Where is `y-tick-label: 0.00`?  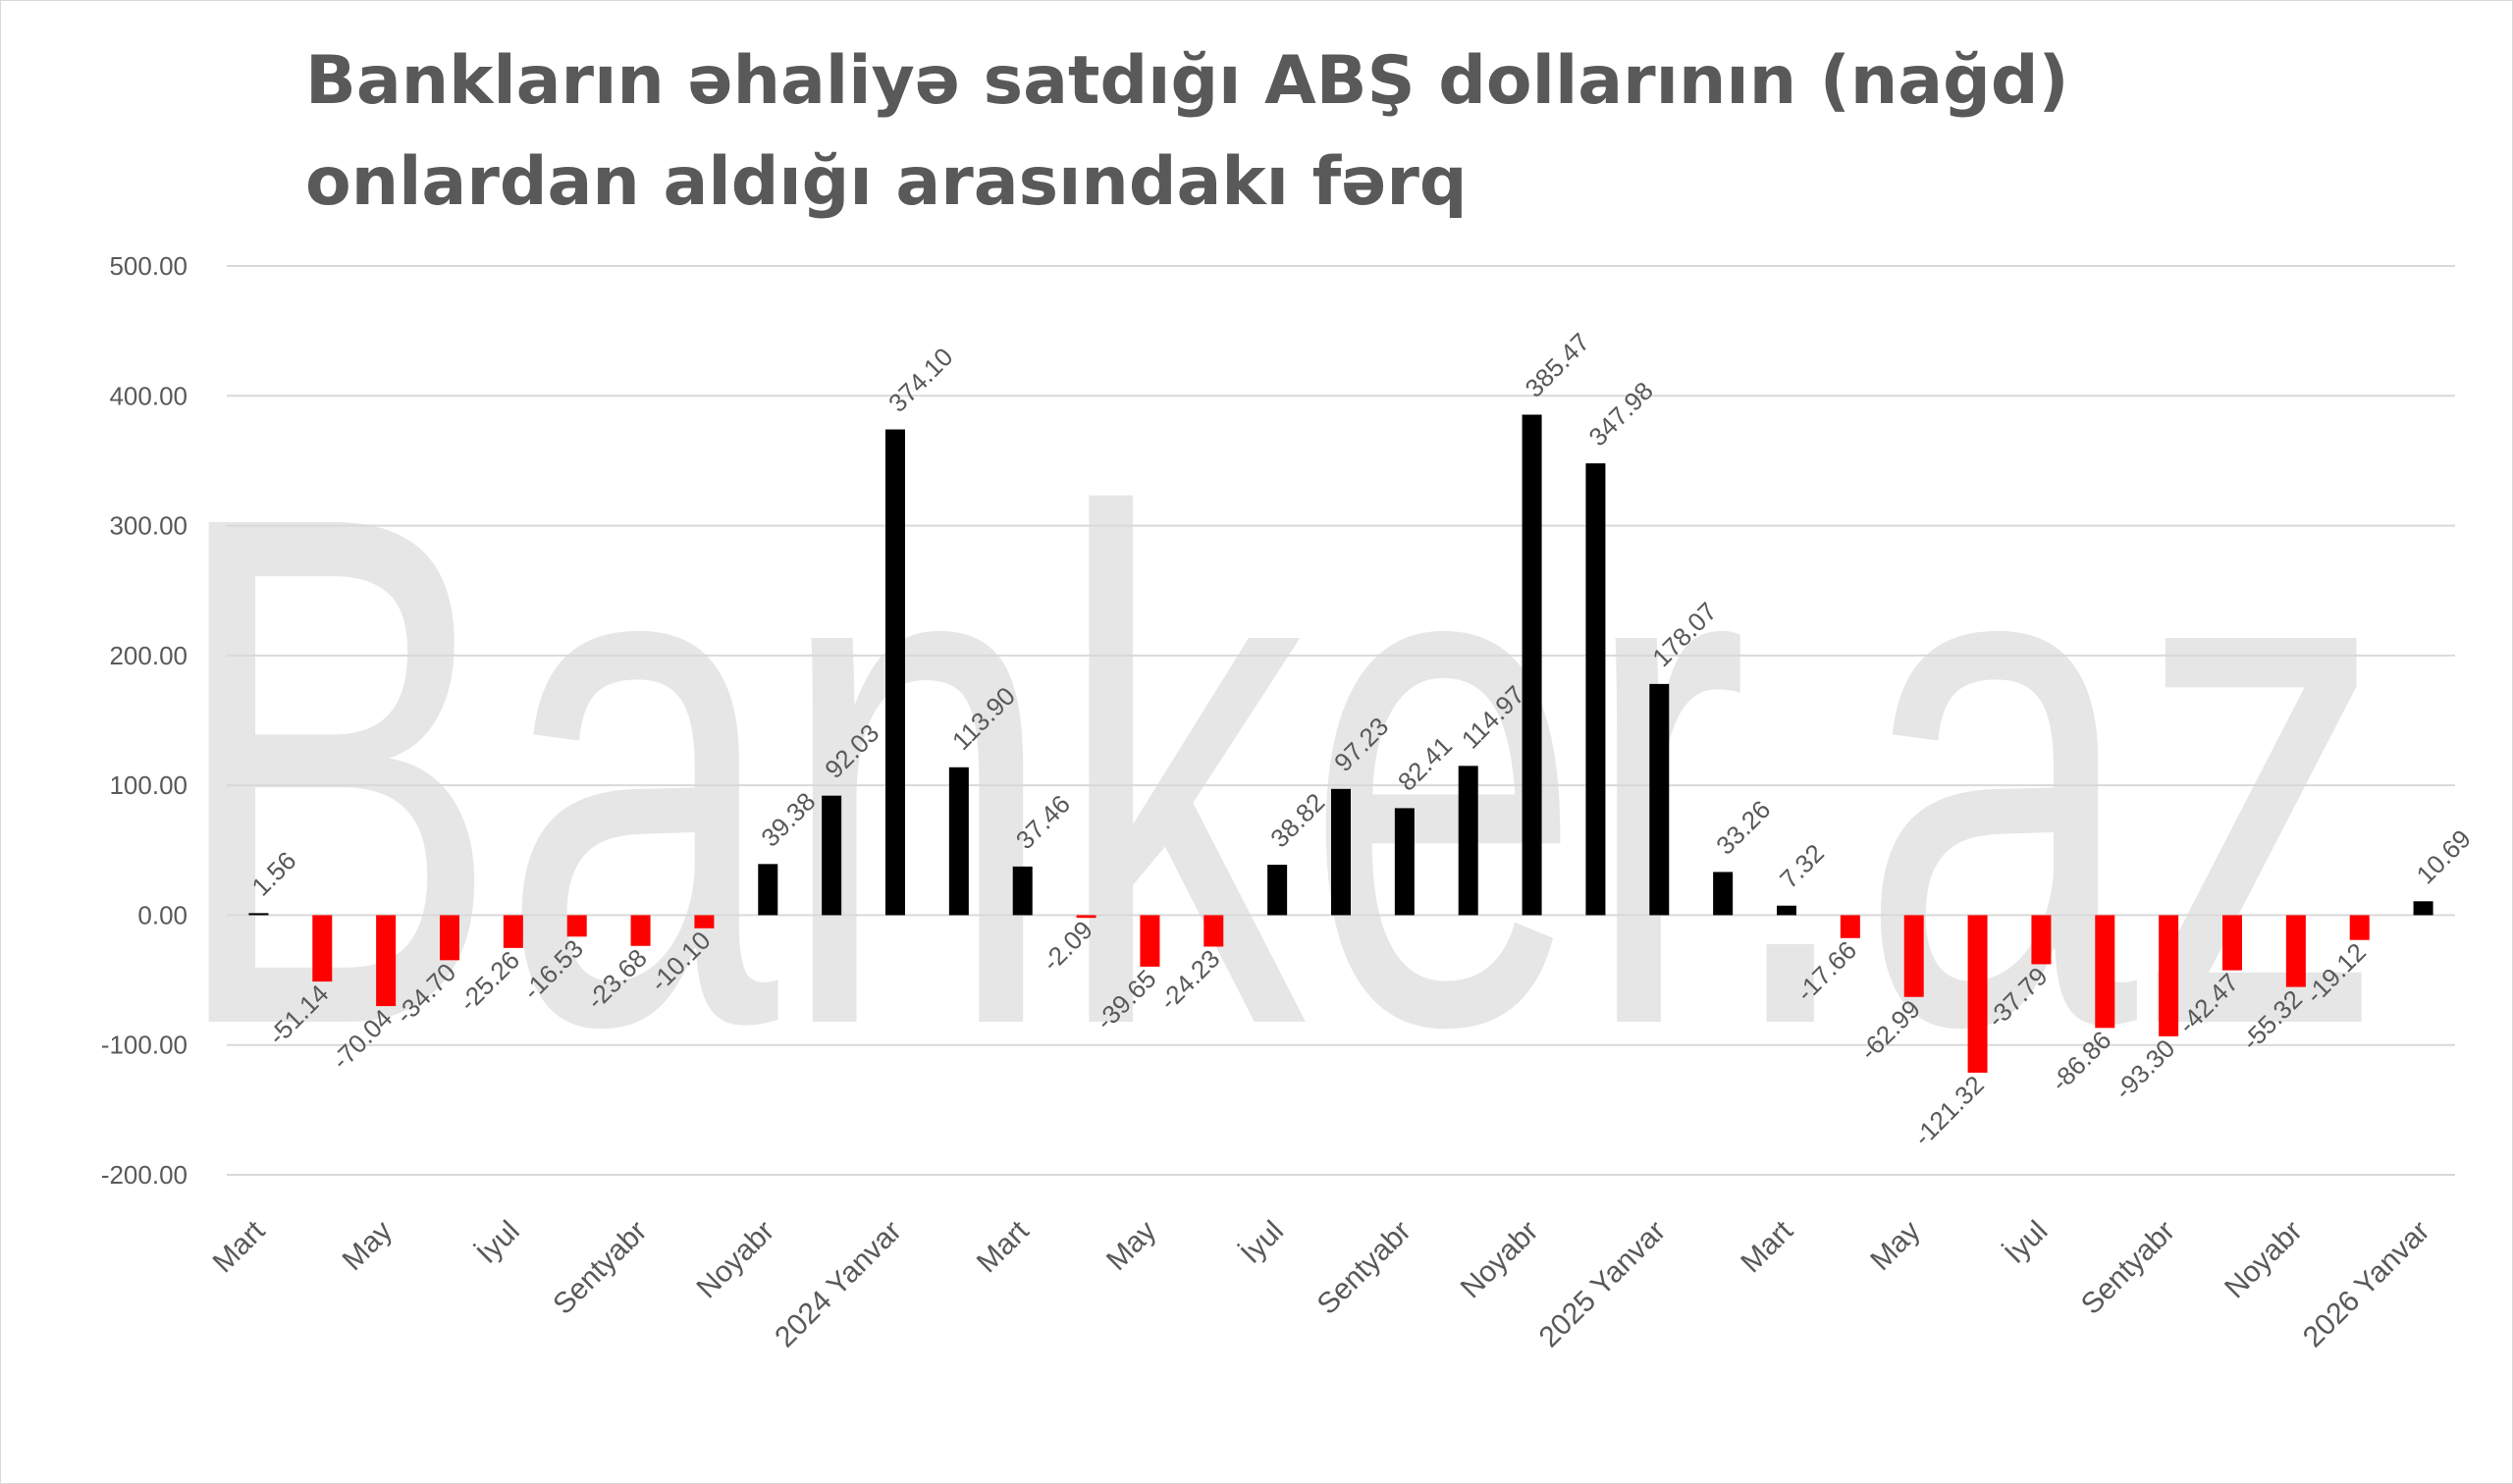 y-tick-label: 0.00 is located at coordinates (162, 914).